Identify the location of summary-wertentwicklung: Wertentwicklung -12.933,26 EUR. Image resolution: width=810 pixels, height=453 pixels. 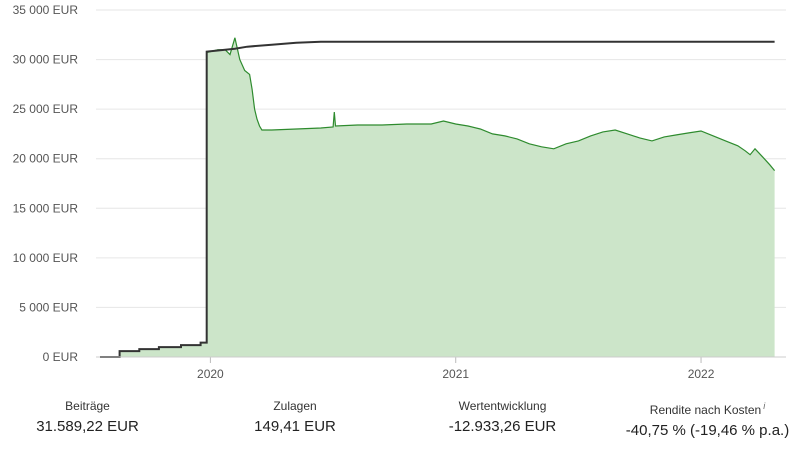
(502, 418).